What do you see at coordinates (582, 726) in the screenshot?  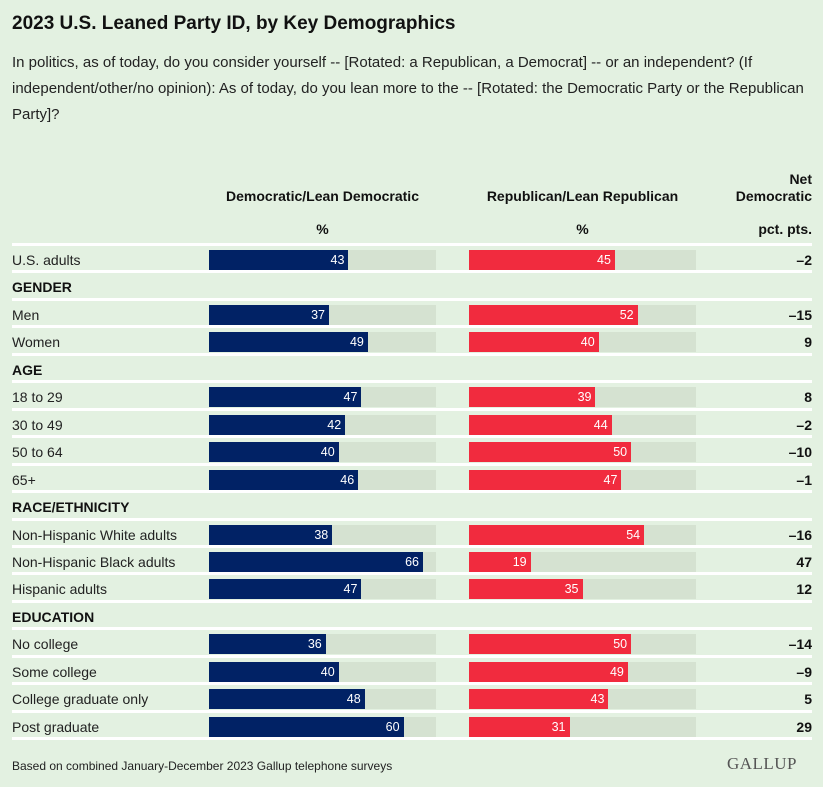 I see `rep-bar-track: 31` at bounding box center [582, 726].